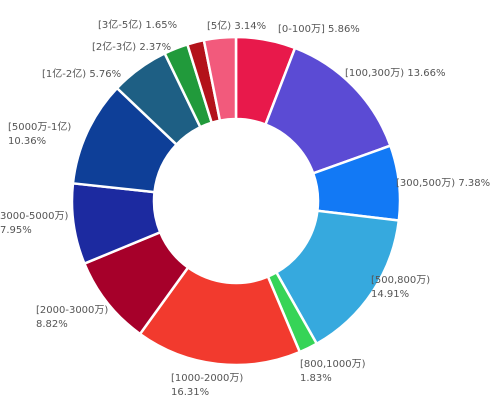 Image resolution: width=500 pixels, height=400 pixels. Describe the element at coordinates (316, 378) in the screenshot. I see `slice-label-5-line-2: 1.83%` at that location.